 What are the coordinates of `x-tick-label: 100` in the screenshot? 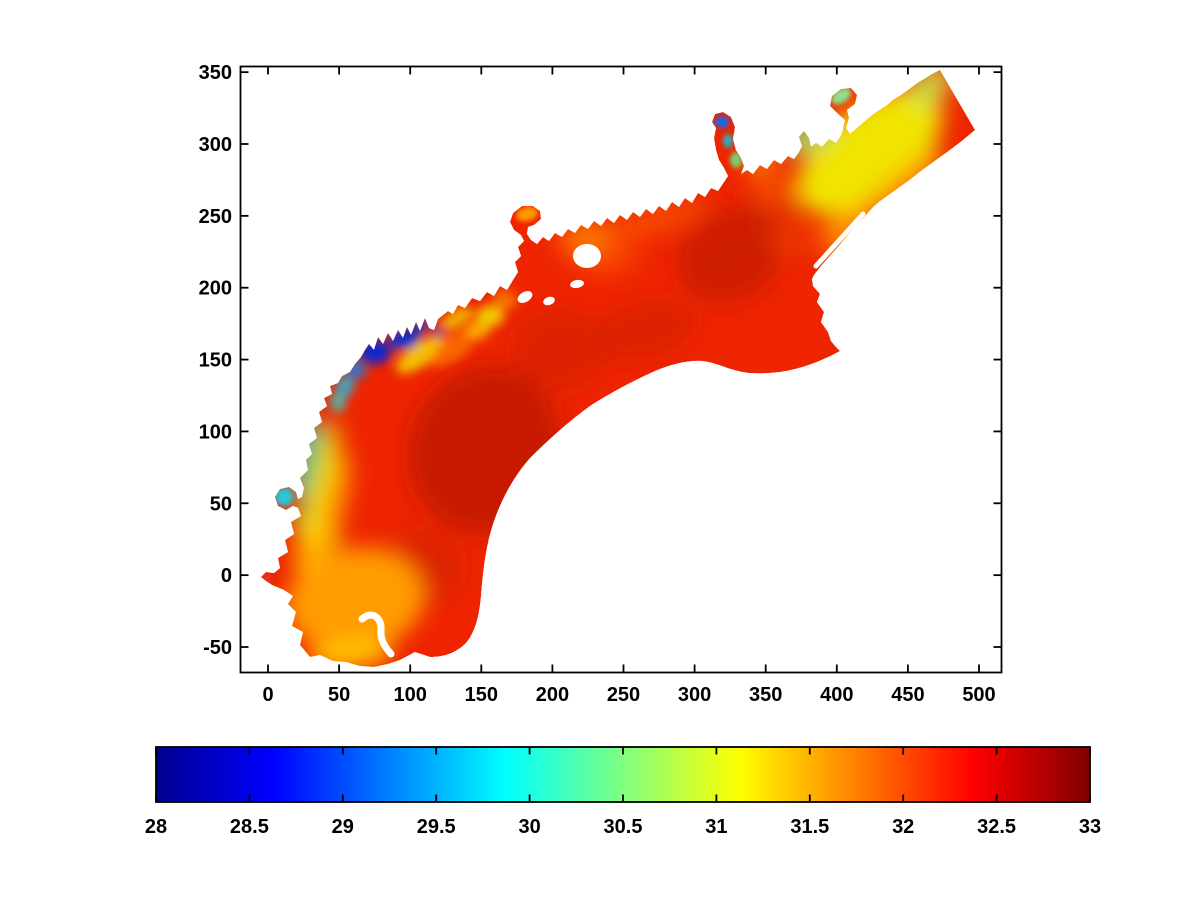 It's located at (410, 695).